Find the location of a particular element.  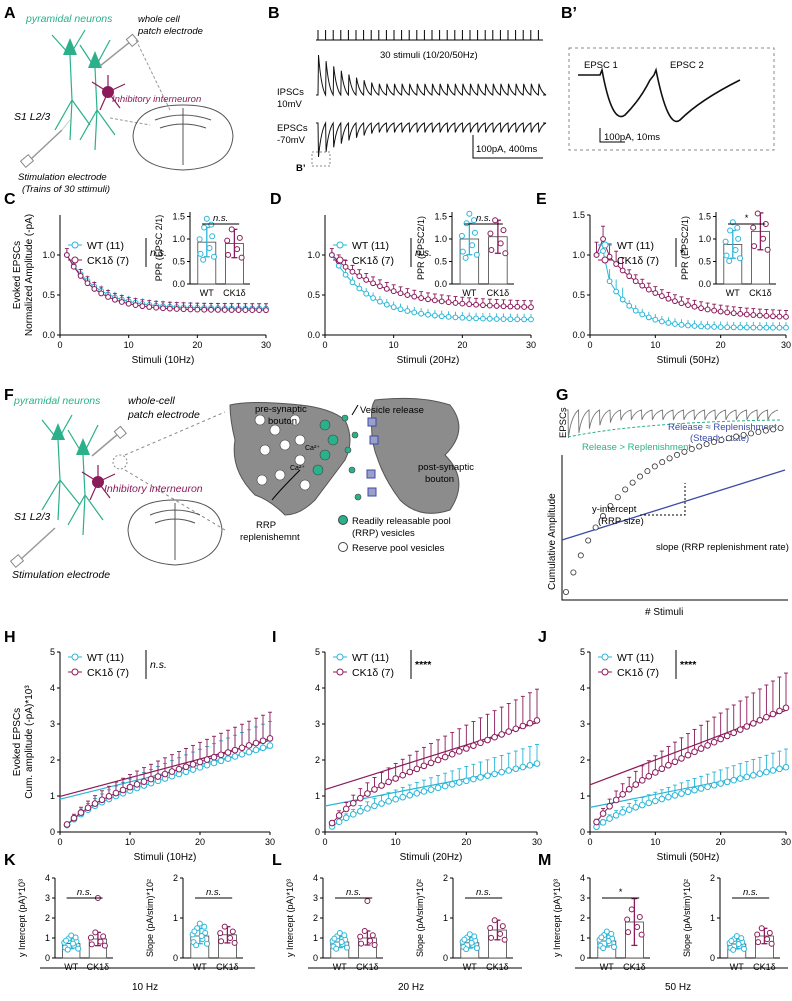

xtick-label-H: 30 is located at coordinates (270, 842).